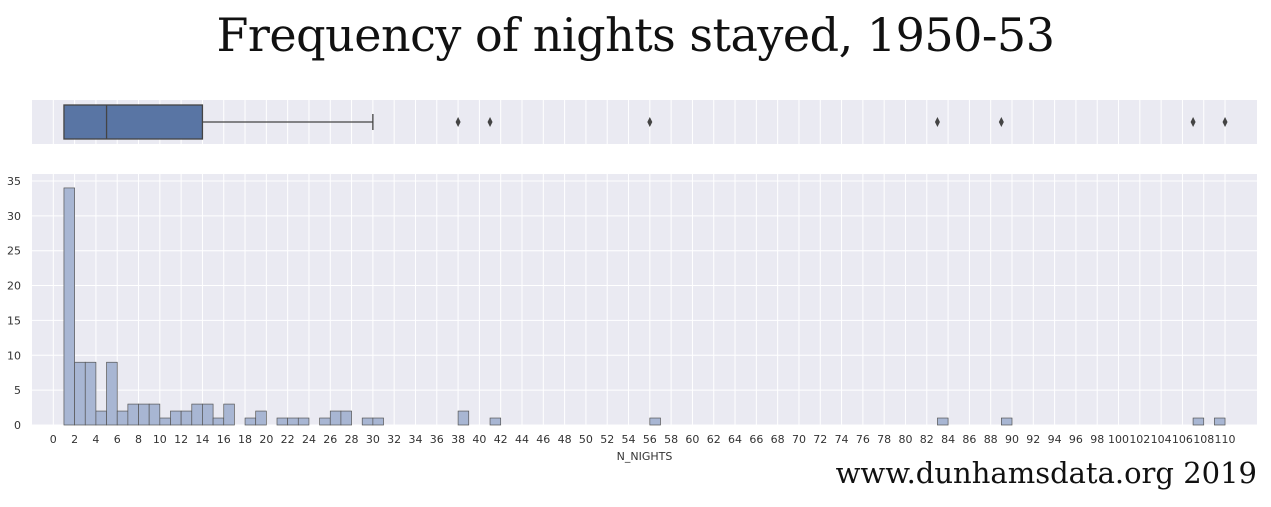 The height and width of the screenshot is (507, 1271). What do you see at coordinates (117, 439) in the screenshot?
I see `x-tick-label: 6` at bounding box center [117, 439].